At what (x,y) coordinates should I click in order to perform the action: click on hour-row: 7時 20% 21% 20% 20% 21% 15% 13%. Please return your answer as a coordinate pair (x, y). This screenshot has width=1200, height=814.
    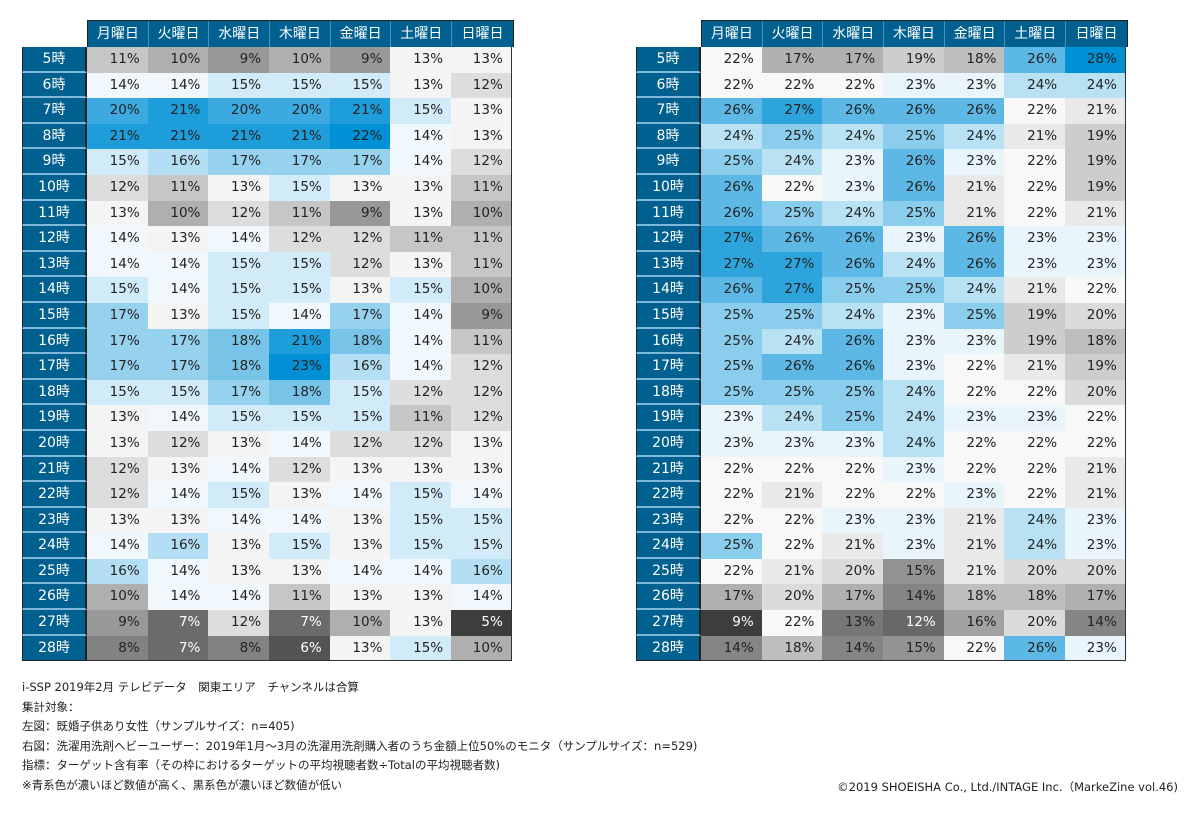
    Looking at the image, I should click on (268, 111).